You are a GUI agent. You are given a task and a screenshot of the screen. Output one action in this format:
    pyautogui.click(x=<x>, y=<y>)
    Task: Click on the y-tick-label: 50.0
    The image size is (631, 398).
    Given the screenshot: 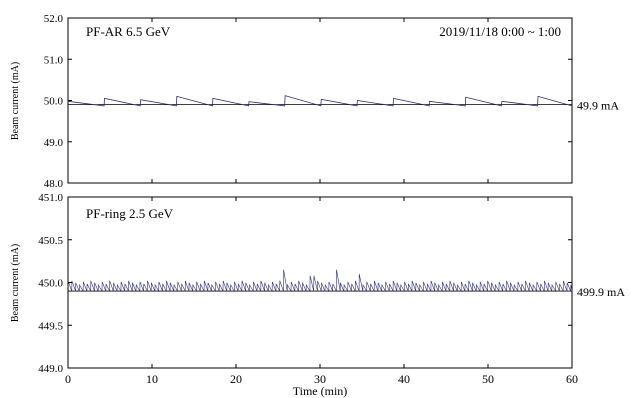 What is the action you would take?
    pyautogui.click(x=54, y=102)
    